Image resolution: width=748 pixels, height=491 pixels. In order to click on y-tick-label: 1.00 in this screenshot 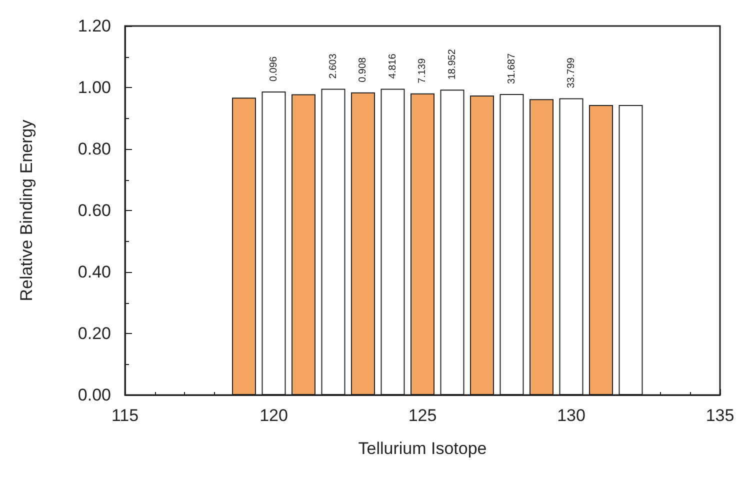, I will do `click(94, 87)`.